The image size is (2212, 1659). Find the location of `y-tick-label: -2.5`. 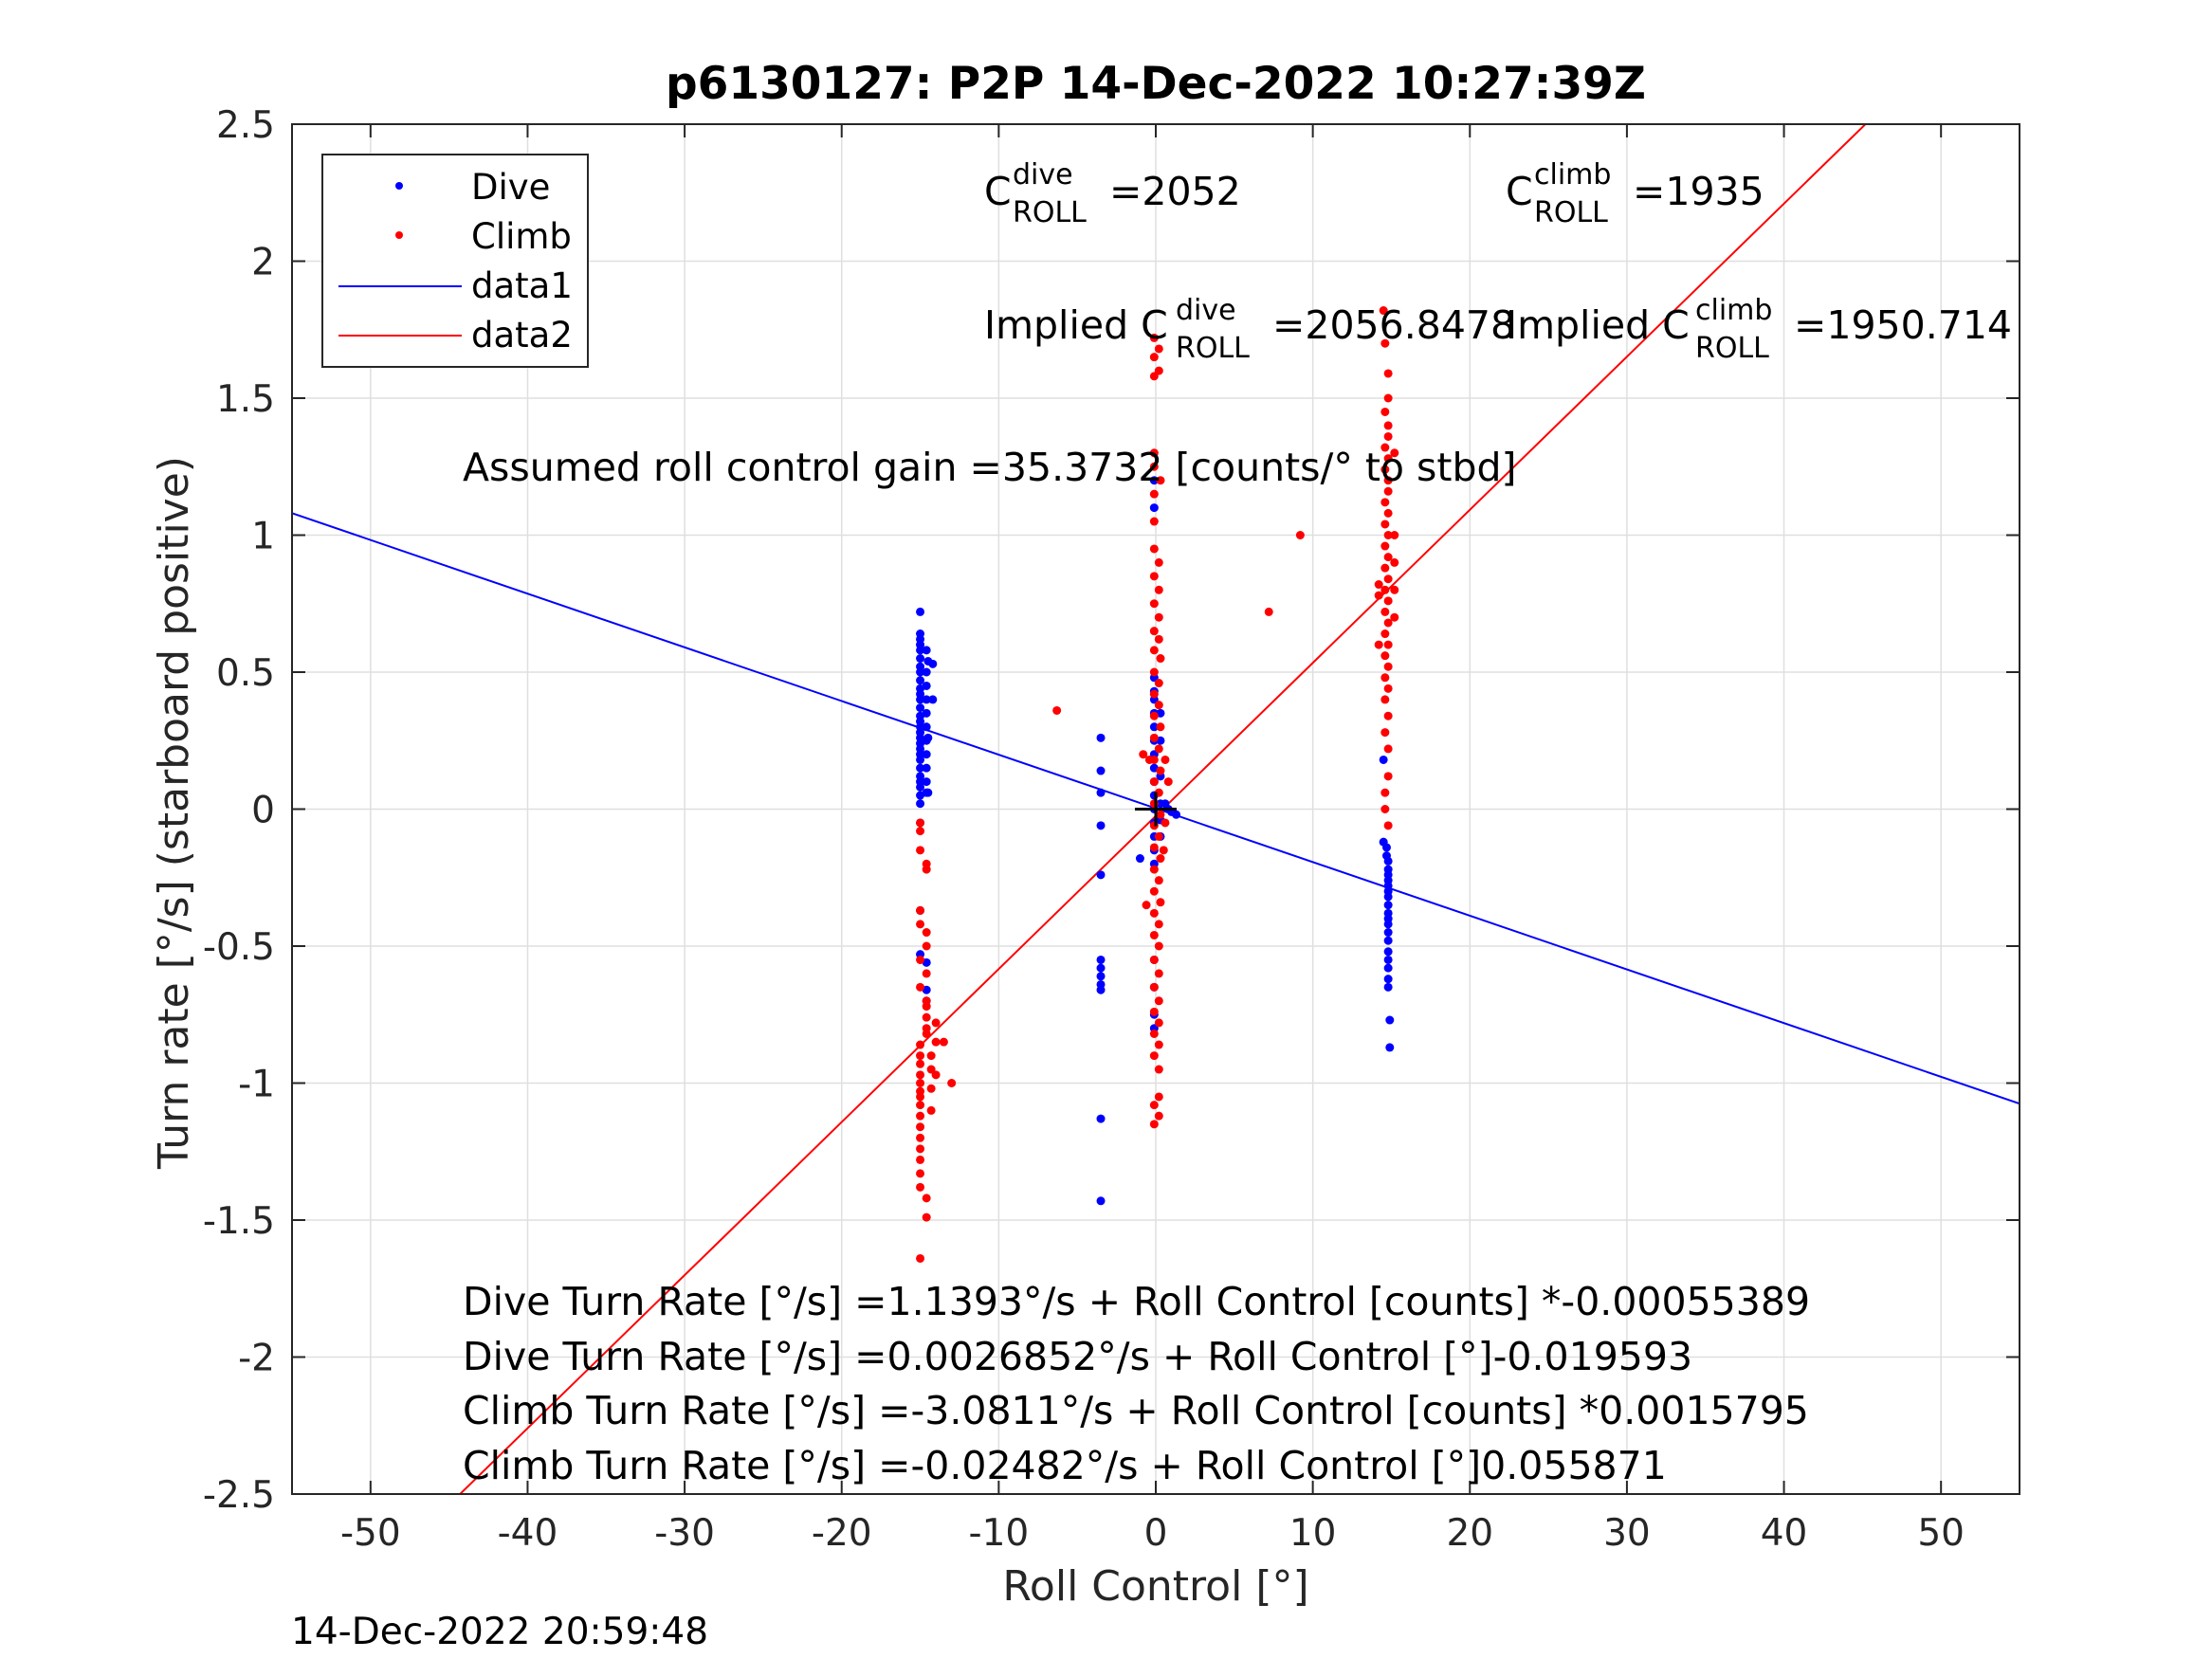

y-tick-label: -2.5 is located at coordinates (239, 1495).